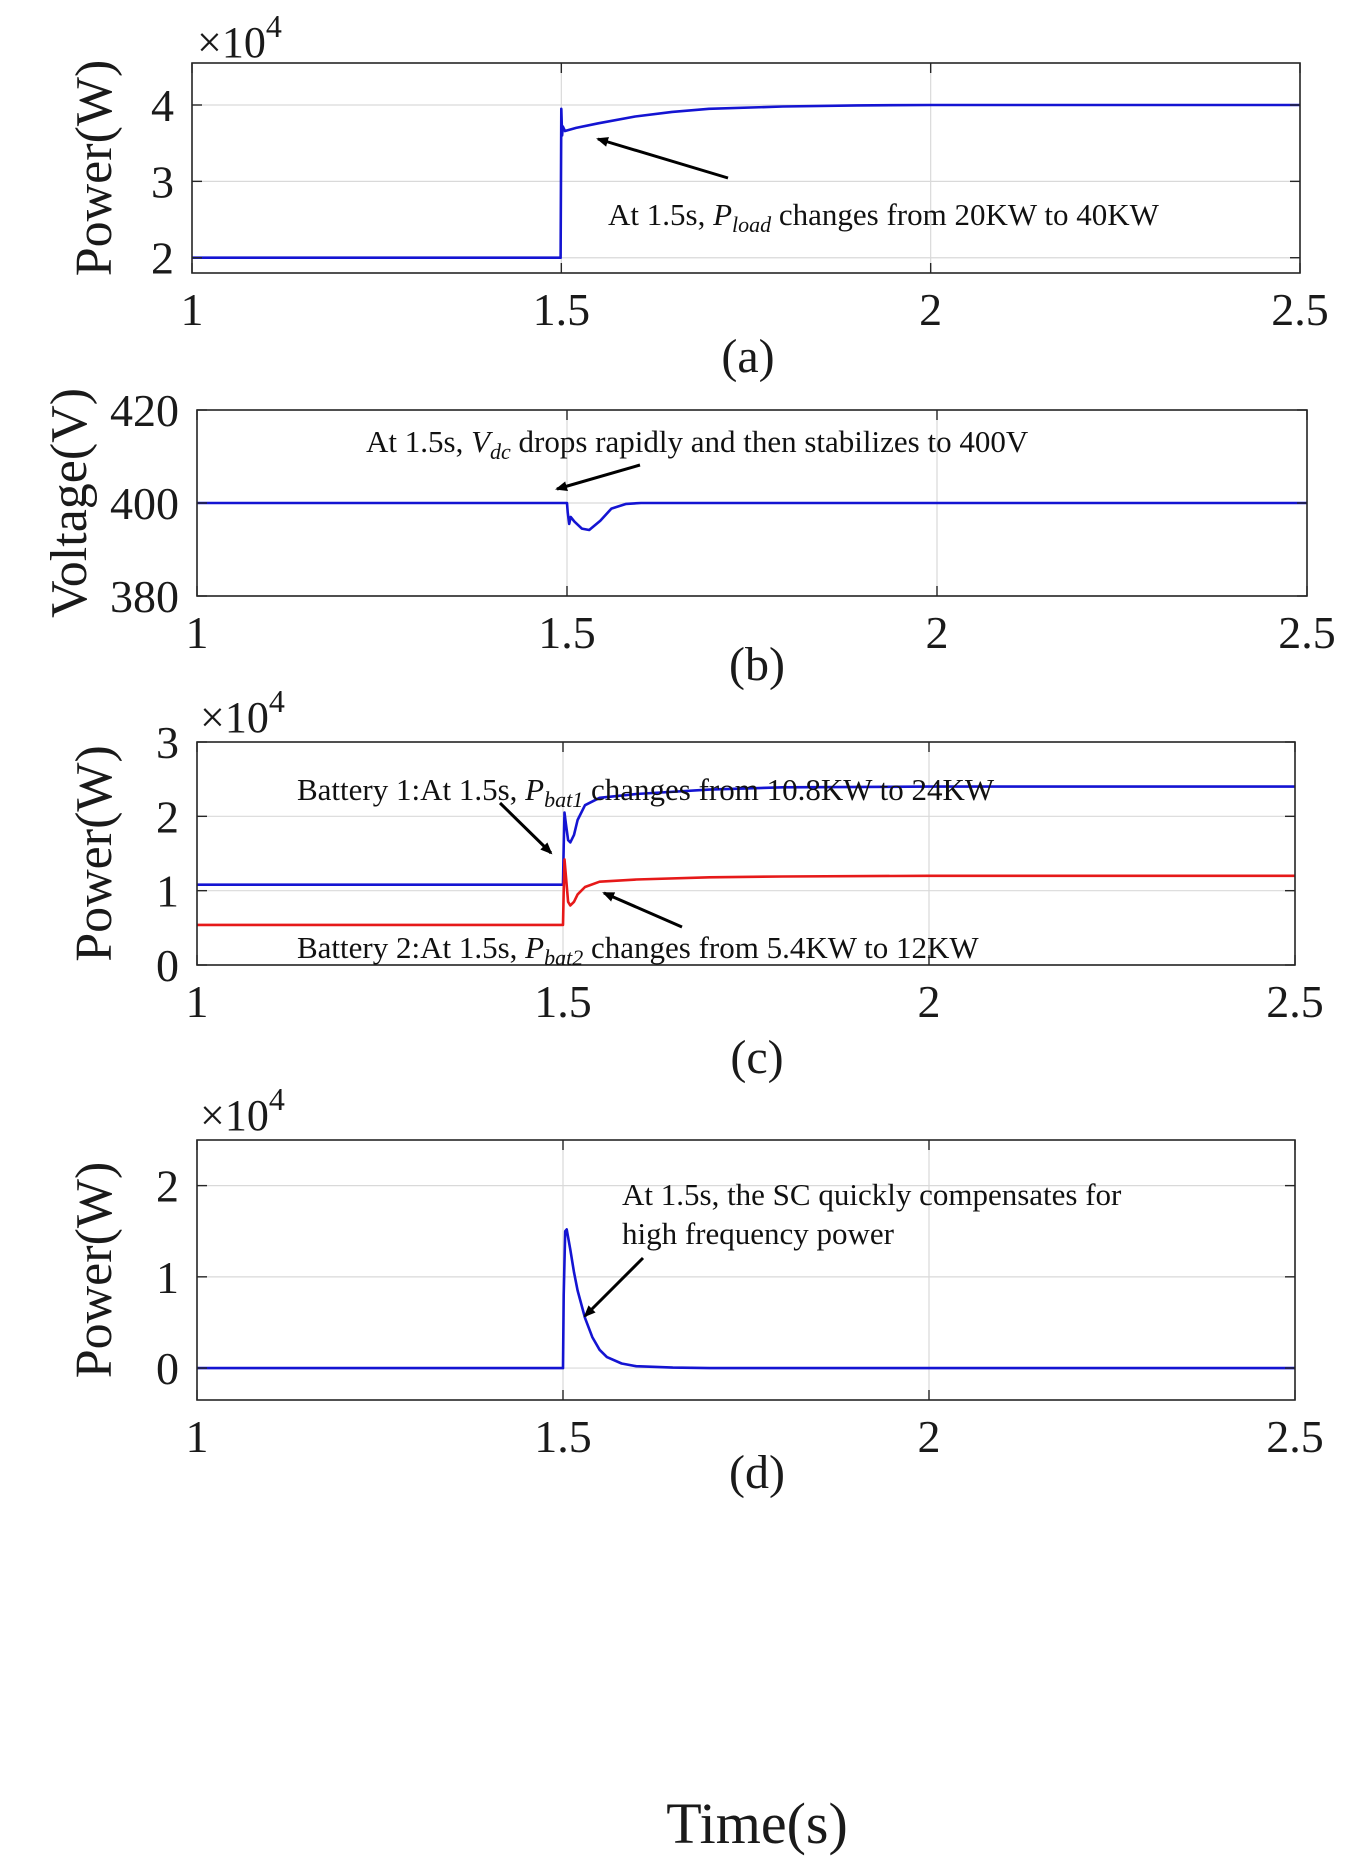  I want to click on y-tick-label-3: 3, so click(167, 742).